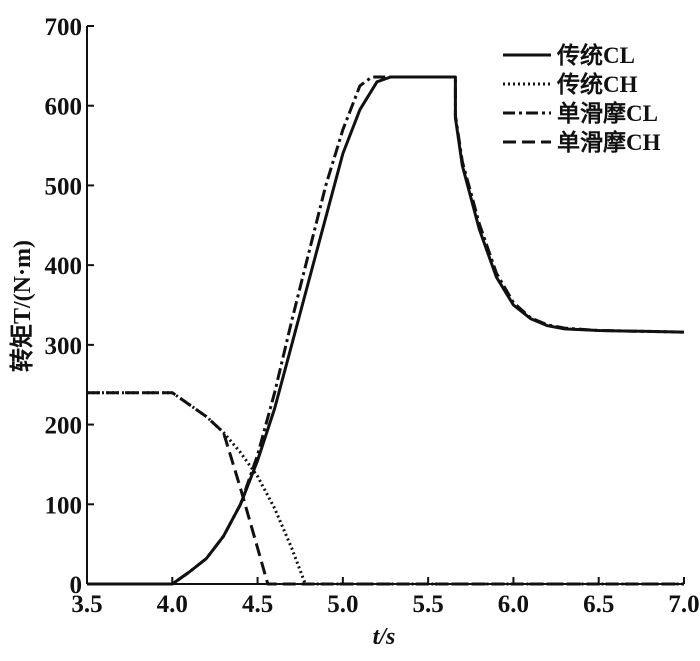 The height and width of the screenshot is (661, 700). I want to click on x-tick-label: 4.0, so click(172, 604).